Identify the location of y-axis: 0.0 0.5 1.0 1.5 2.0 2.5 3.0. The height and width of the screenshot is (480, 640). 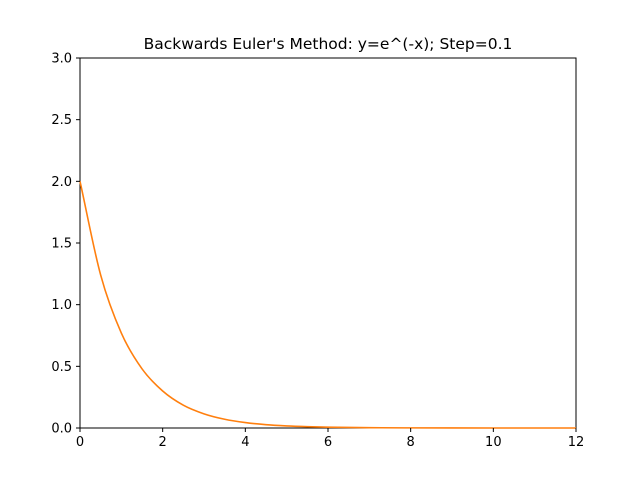
(65, 244).